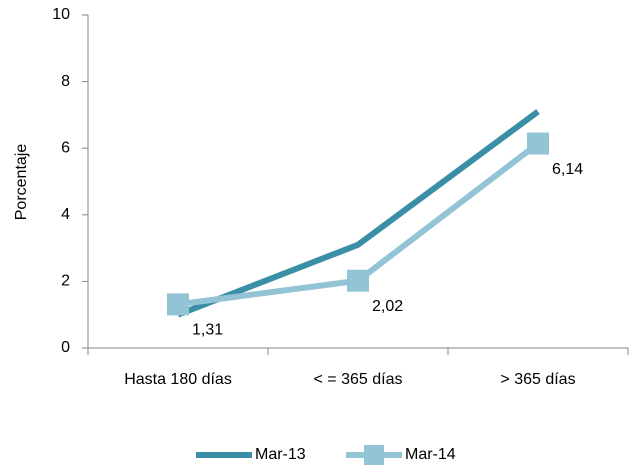 The width and height of the screenshot is (637, 468). What do you see at coordinates (21, 182) in the screenshot?
I see `y-axis-label: Porcentaje` at bounding box center [21, 182].